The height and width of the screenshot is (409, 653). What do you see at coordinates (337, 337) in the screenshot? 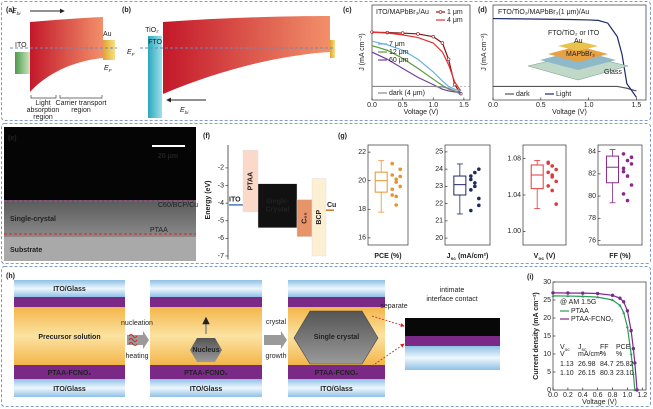
I see `stage-label: Single crystal` at bounding box center [337, 337].